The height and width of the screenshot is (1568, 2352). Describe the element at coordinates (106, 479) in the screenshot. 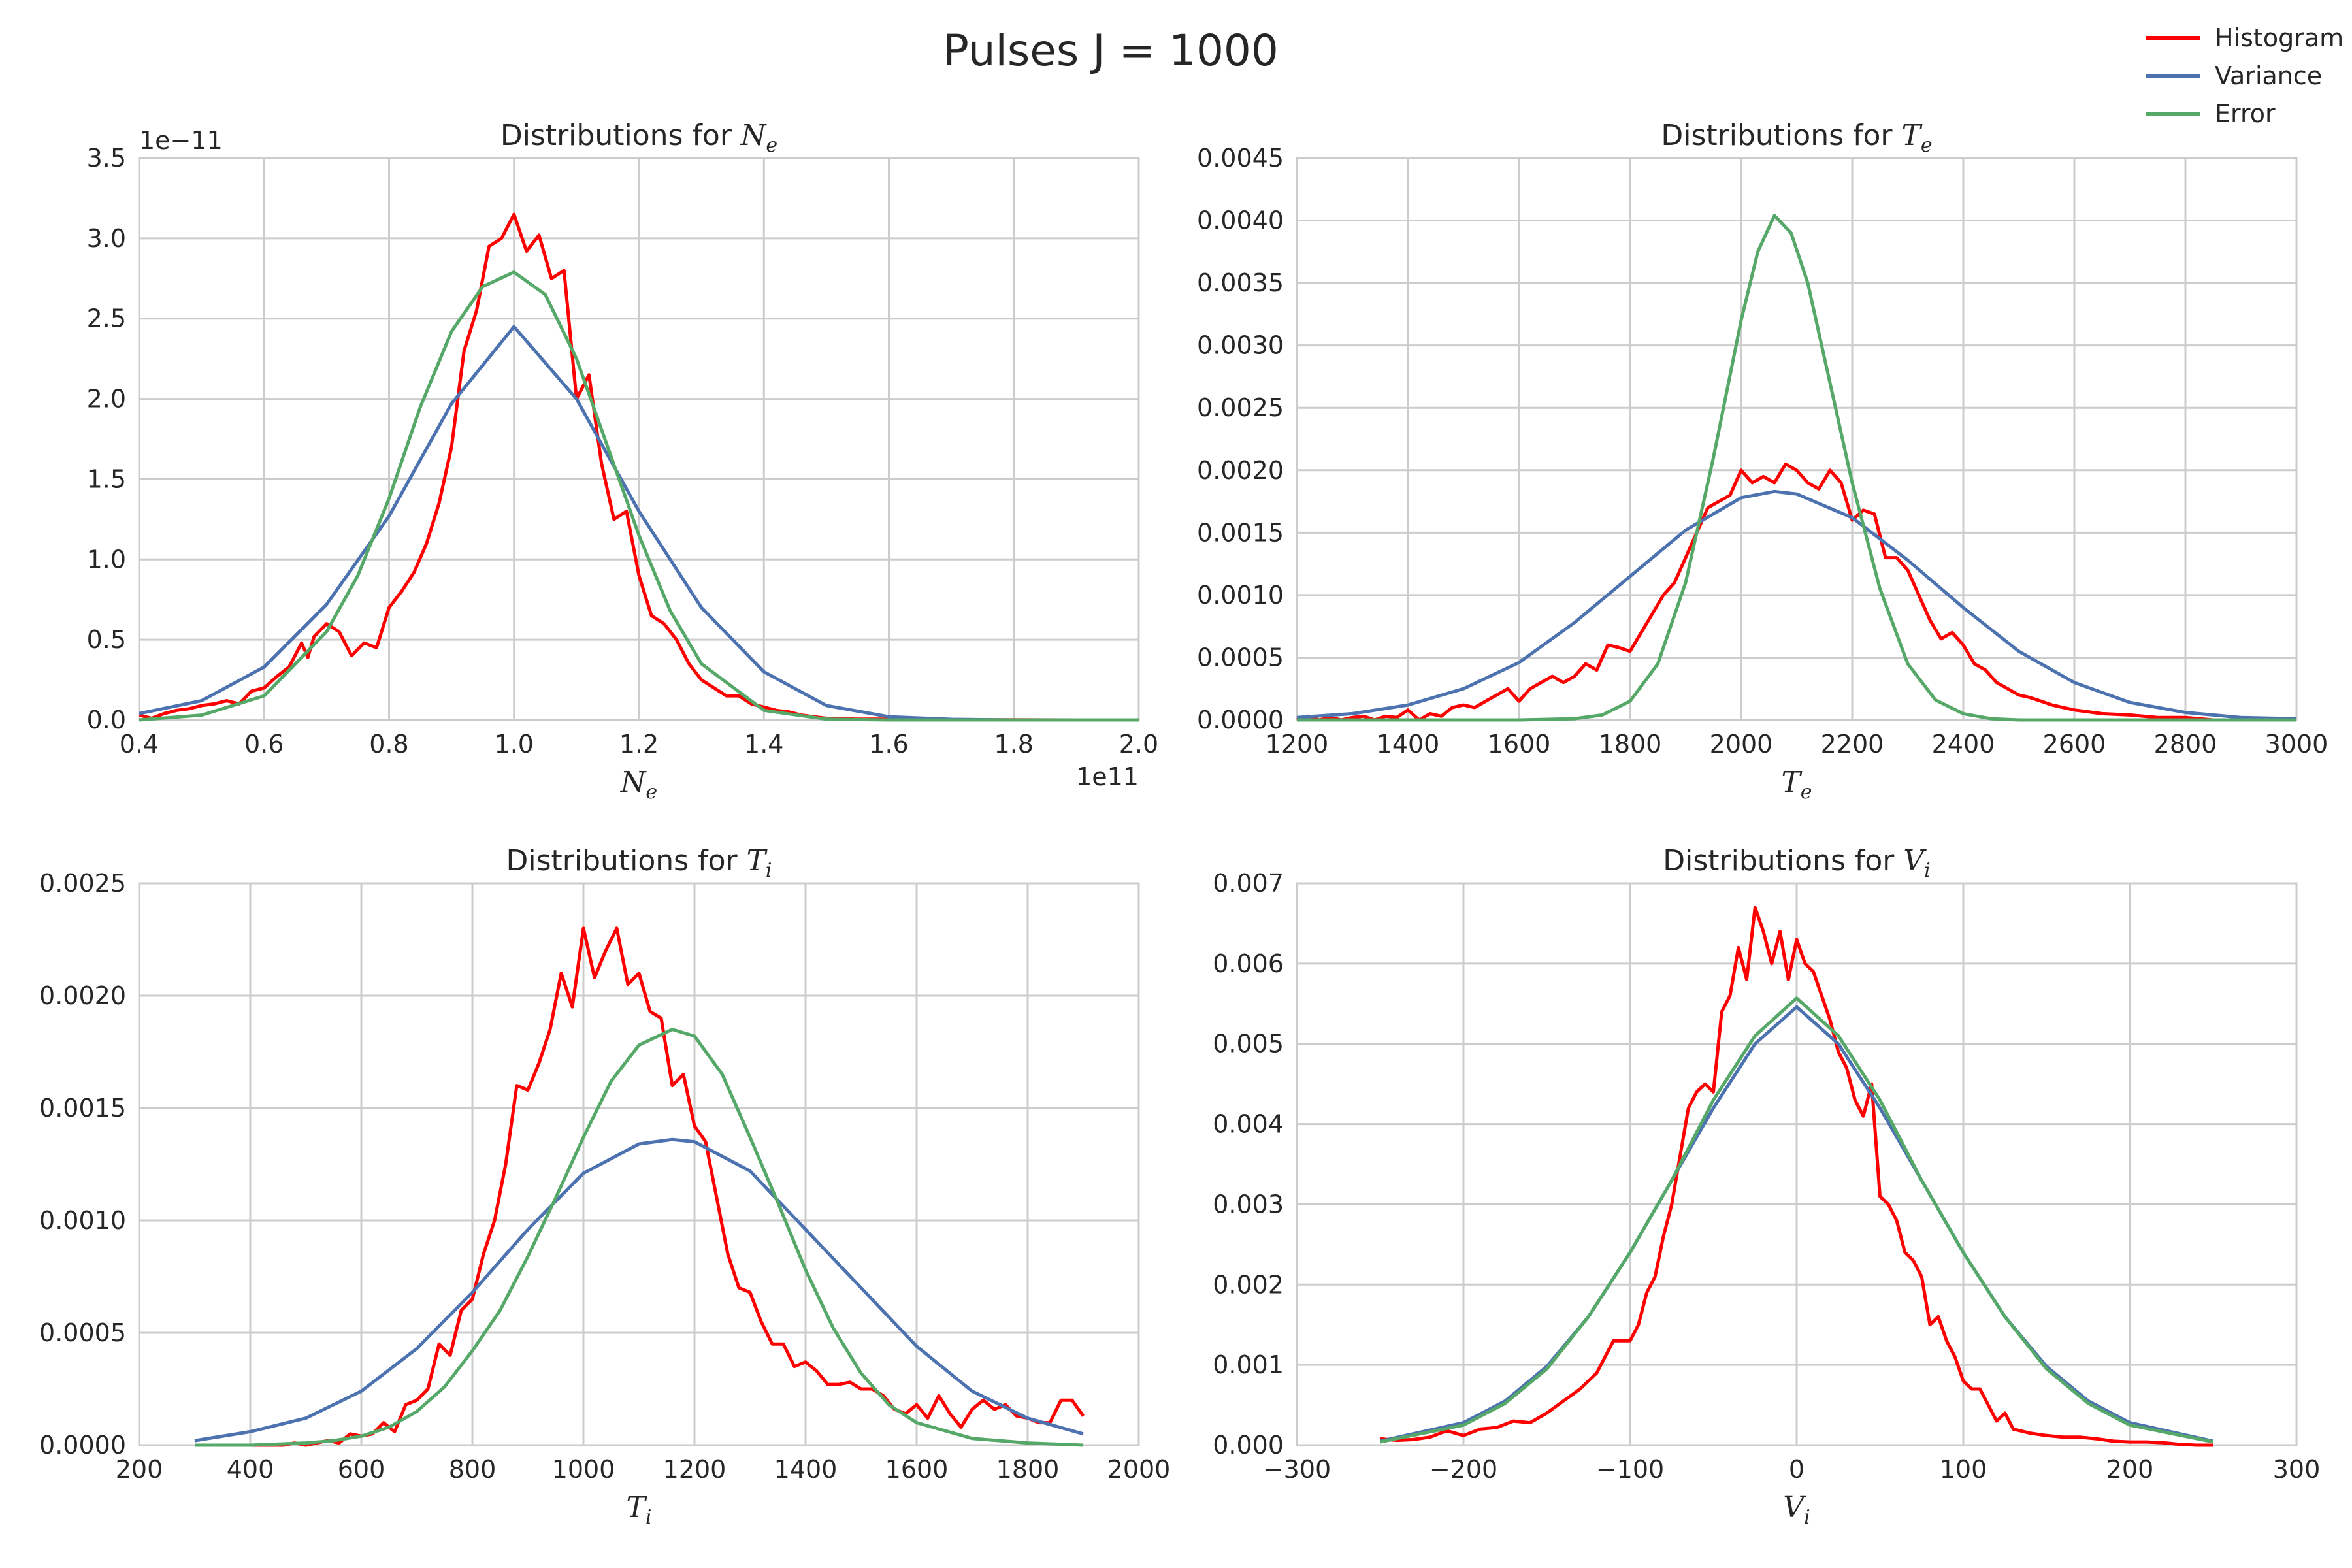

I see `y-tick-label: 1.5` at that location.